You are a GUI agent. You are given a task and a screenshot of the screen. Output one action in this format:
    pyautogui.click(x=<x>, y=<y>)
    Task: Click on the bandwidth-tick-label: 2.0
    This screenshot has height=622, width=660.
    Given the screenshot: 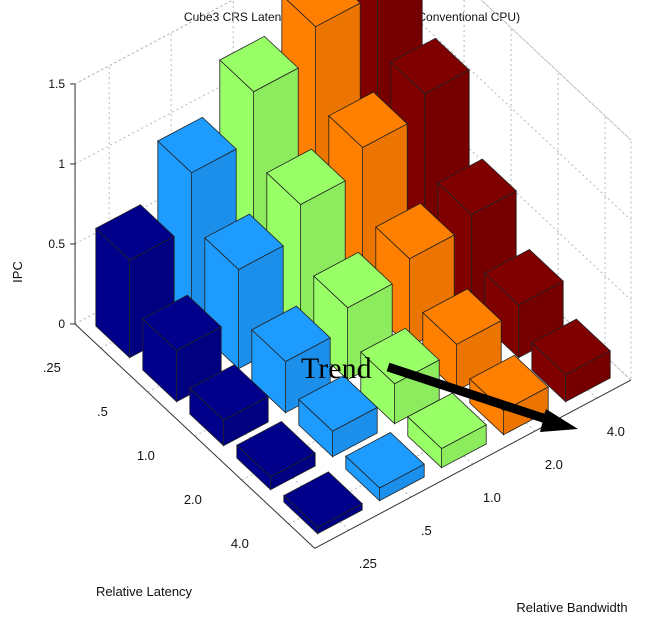 What is the action you would take?
    pyautogui.click(x=554, y=464)
    